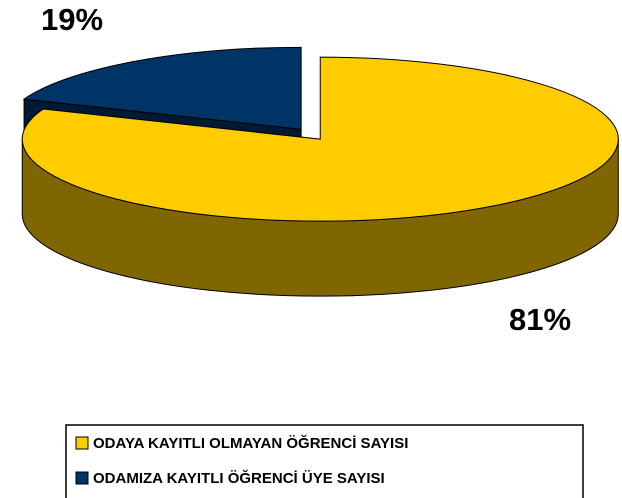  What do you see at coordinates (162, 88) in the screenshot?
I see `pie-slice` at bounding box center [162, 88].